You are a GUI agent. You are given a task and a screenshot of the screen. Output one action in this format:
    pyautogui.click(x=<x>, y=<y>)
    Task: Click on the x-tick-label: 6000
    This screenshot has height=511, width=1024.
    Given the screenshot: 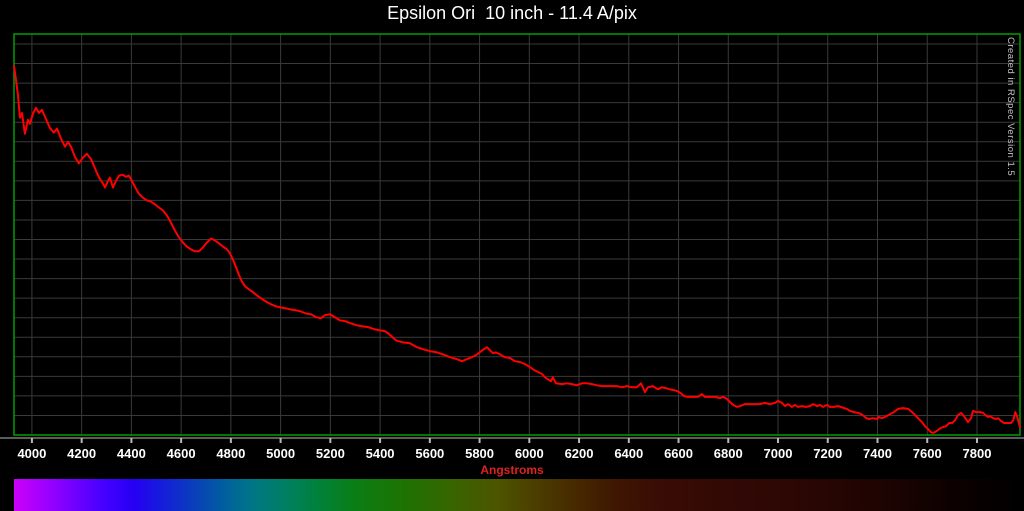 What is the action you would take?
    pyautogui.click(x=529, y=453)
    